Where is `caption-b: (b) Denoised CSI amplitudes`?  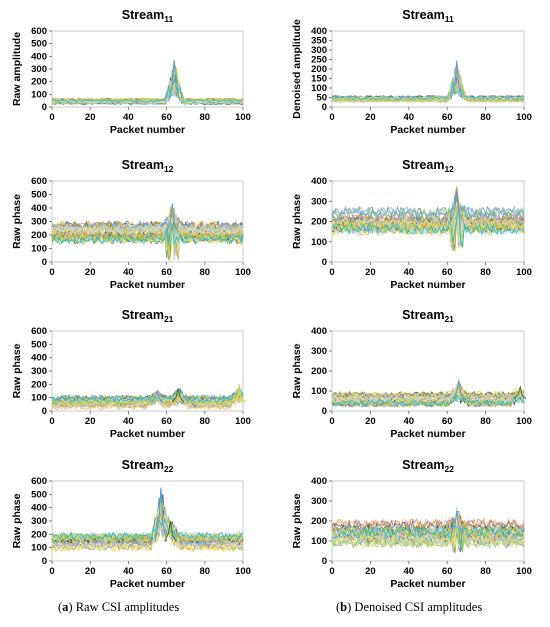
caption-b: (b) Denoised CSI amplitudes is located at coordinates (409, 607).